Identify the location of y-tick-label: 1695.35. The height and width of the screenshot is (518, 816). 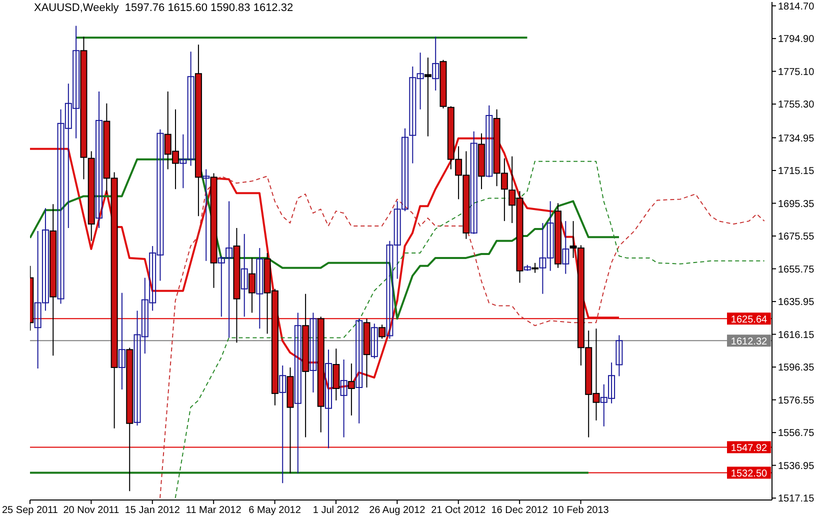
(796, 204).